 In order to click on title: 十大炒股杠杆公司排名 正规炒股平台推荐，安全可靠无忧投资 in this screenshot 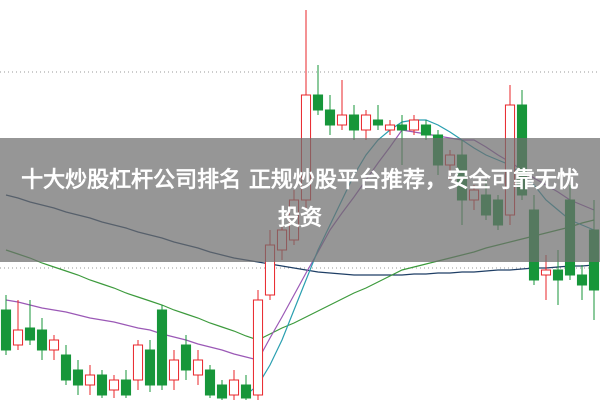, I will do `click(300, 199)`.